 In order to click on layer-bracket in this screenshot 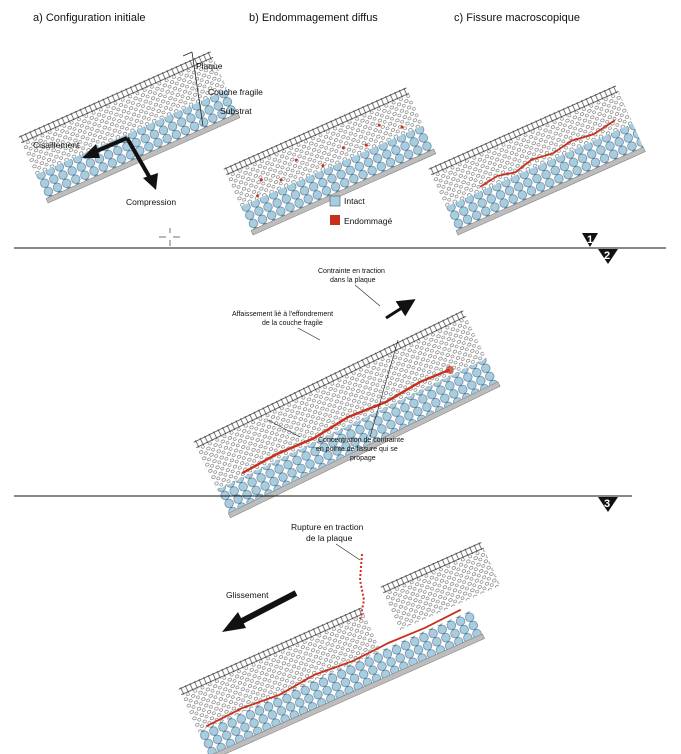, I will do `click(193, 89)`.